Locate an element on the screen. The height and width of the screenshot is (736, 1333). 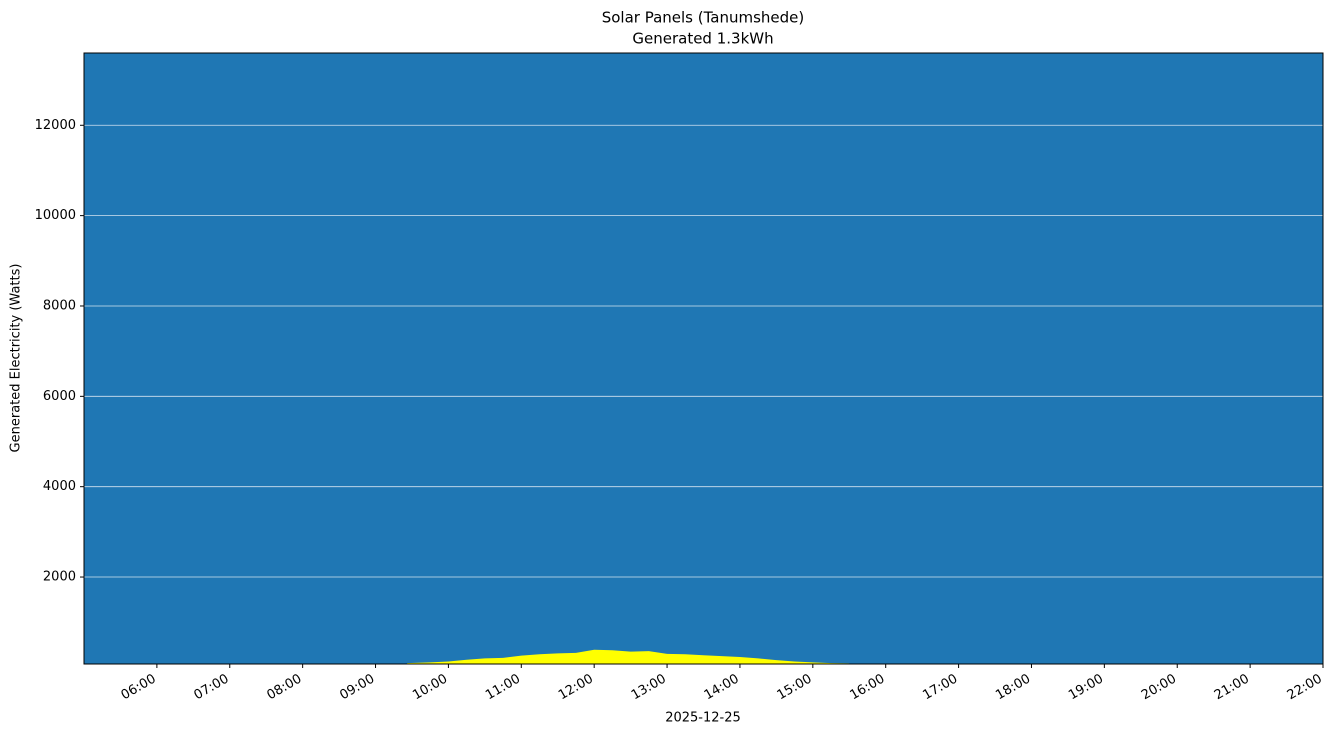
x-axis-label: 2025-12-25 is located at coordinates (703, 718).